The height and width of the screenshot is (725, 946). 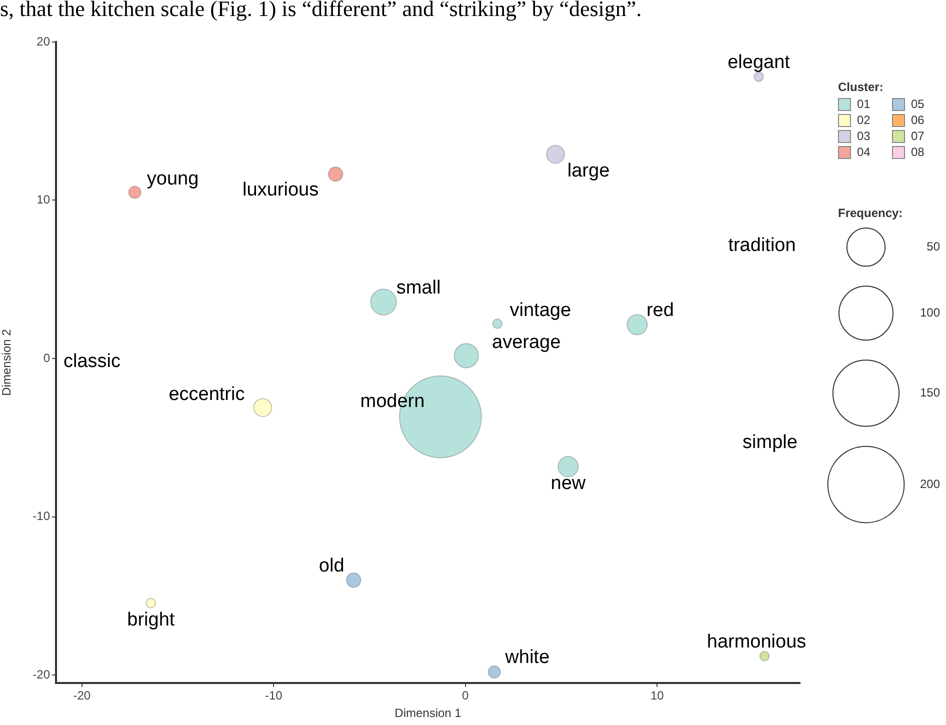 I want to click on legend-label: 06, so click(x=917, y=120).